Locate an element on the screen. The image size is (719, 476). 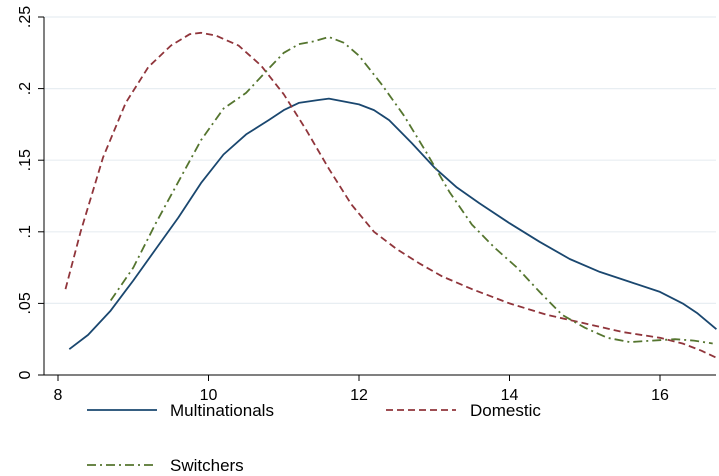
legend-label-multinationals: Multinationals is located at coordinates (222, 410).